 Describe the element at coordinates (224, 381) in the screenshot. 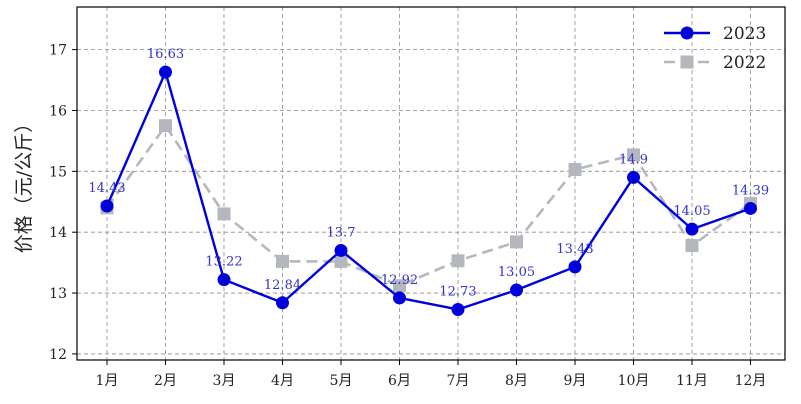

I see `x-tick-label: 3月` at that location.